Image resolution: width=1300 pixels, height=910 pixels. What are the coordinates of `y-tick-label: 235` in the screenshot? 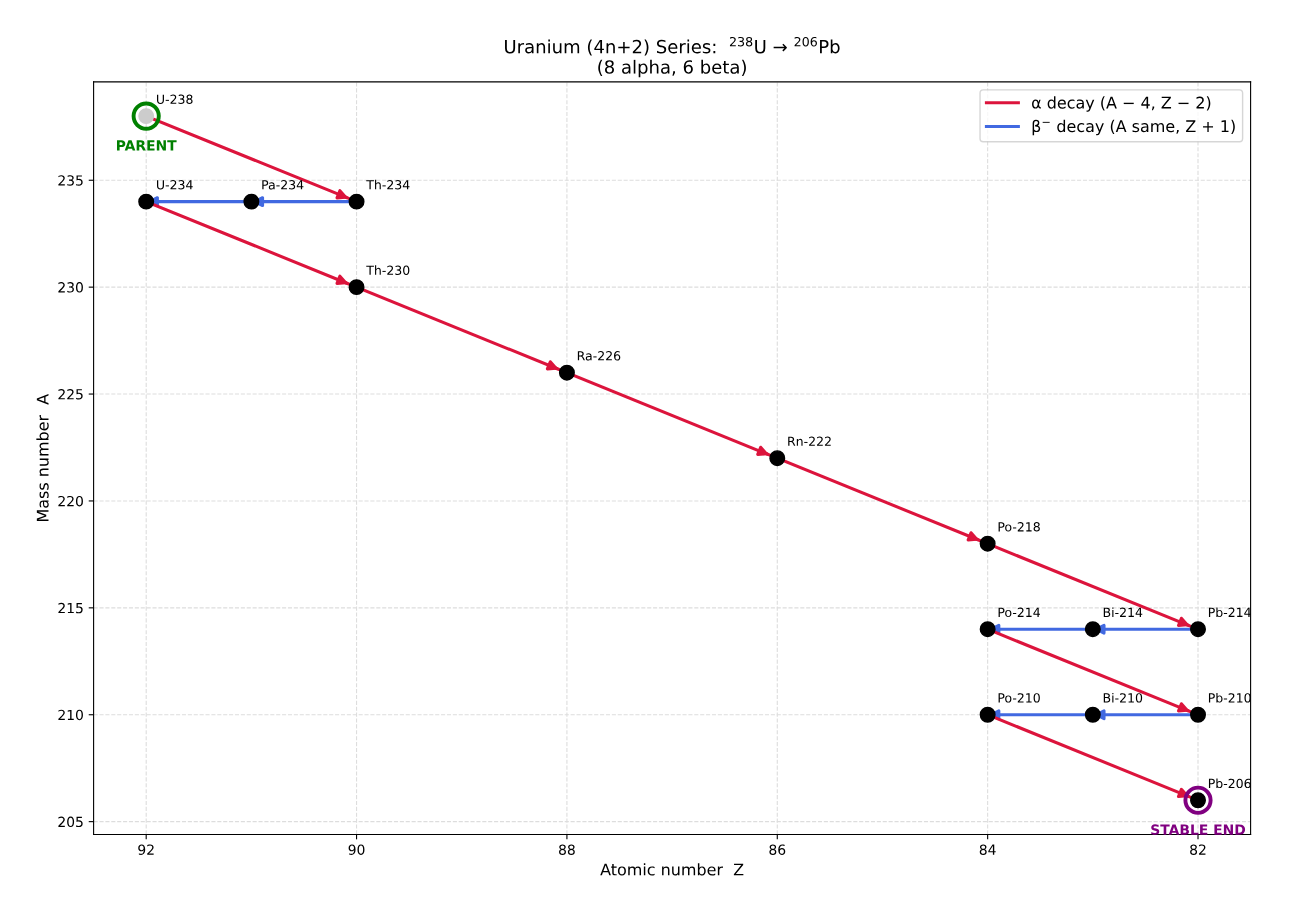 It's located at (70, 180).